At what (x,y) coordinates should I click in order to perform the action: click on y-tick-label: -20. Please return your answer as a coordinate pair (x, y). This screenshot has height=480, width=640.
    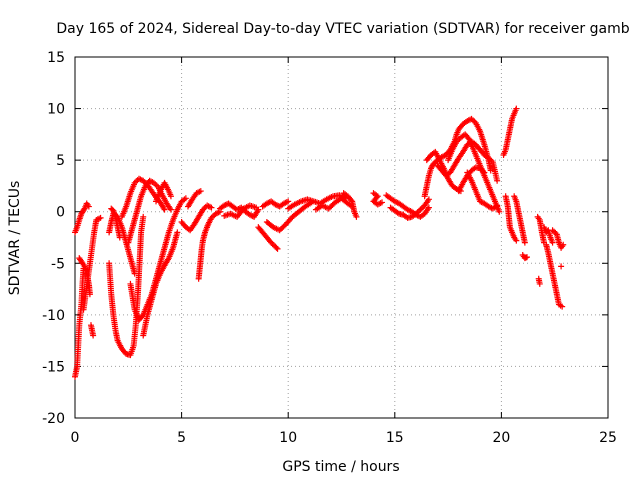
    Looking at the image, I should click on (53, 419).